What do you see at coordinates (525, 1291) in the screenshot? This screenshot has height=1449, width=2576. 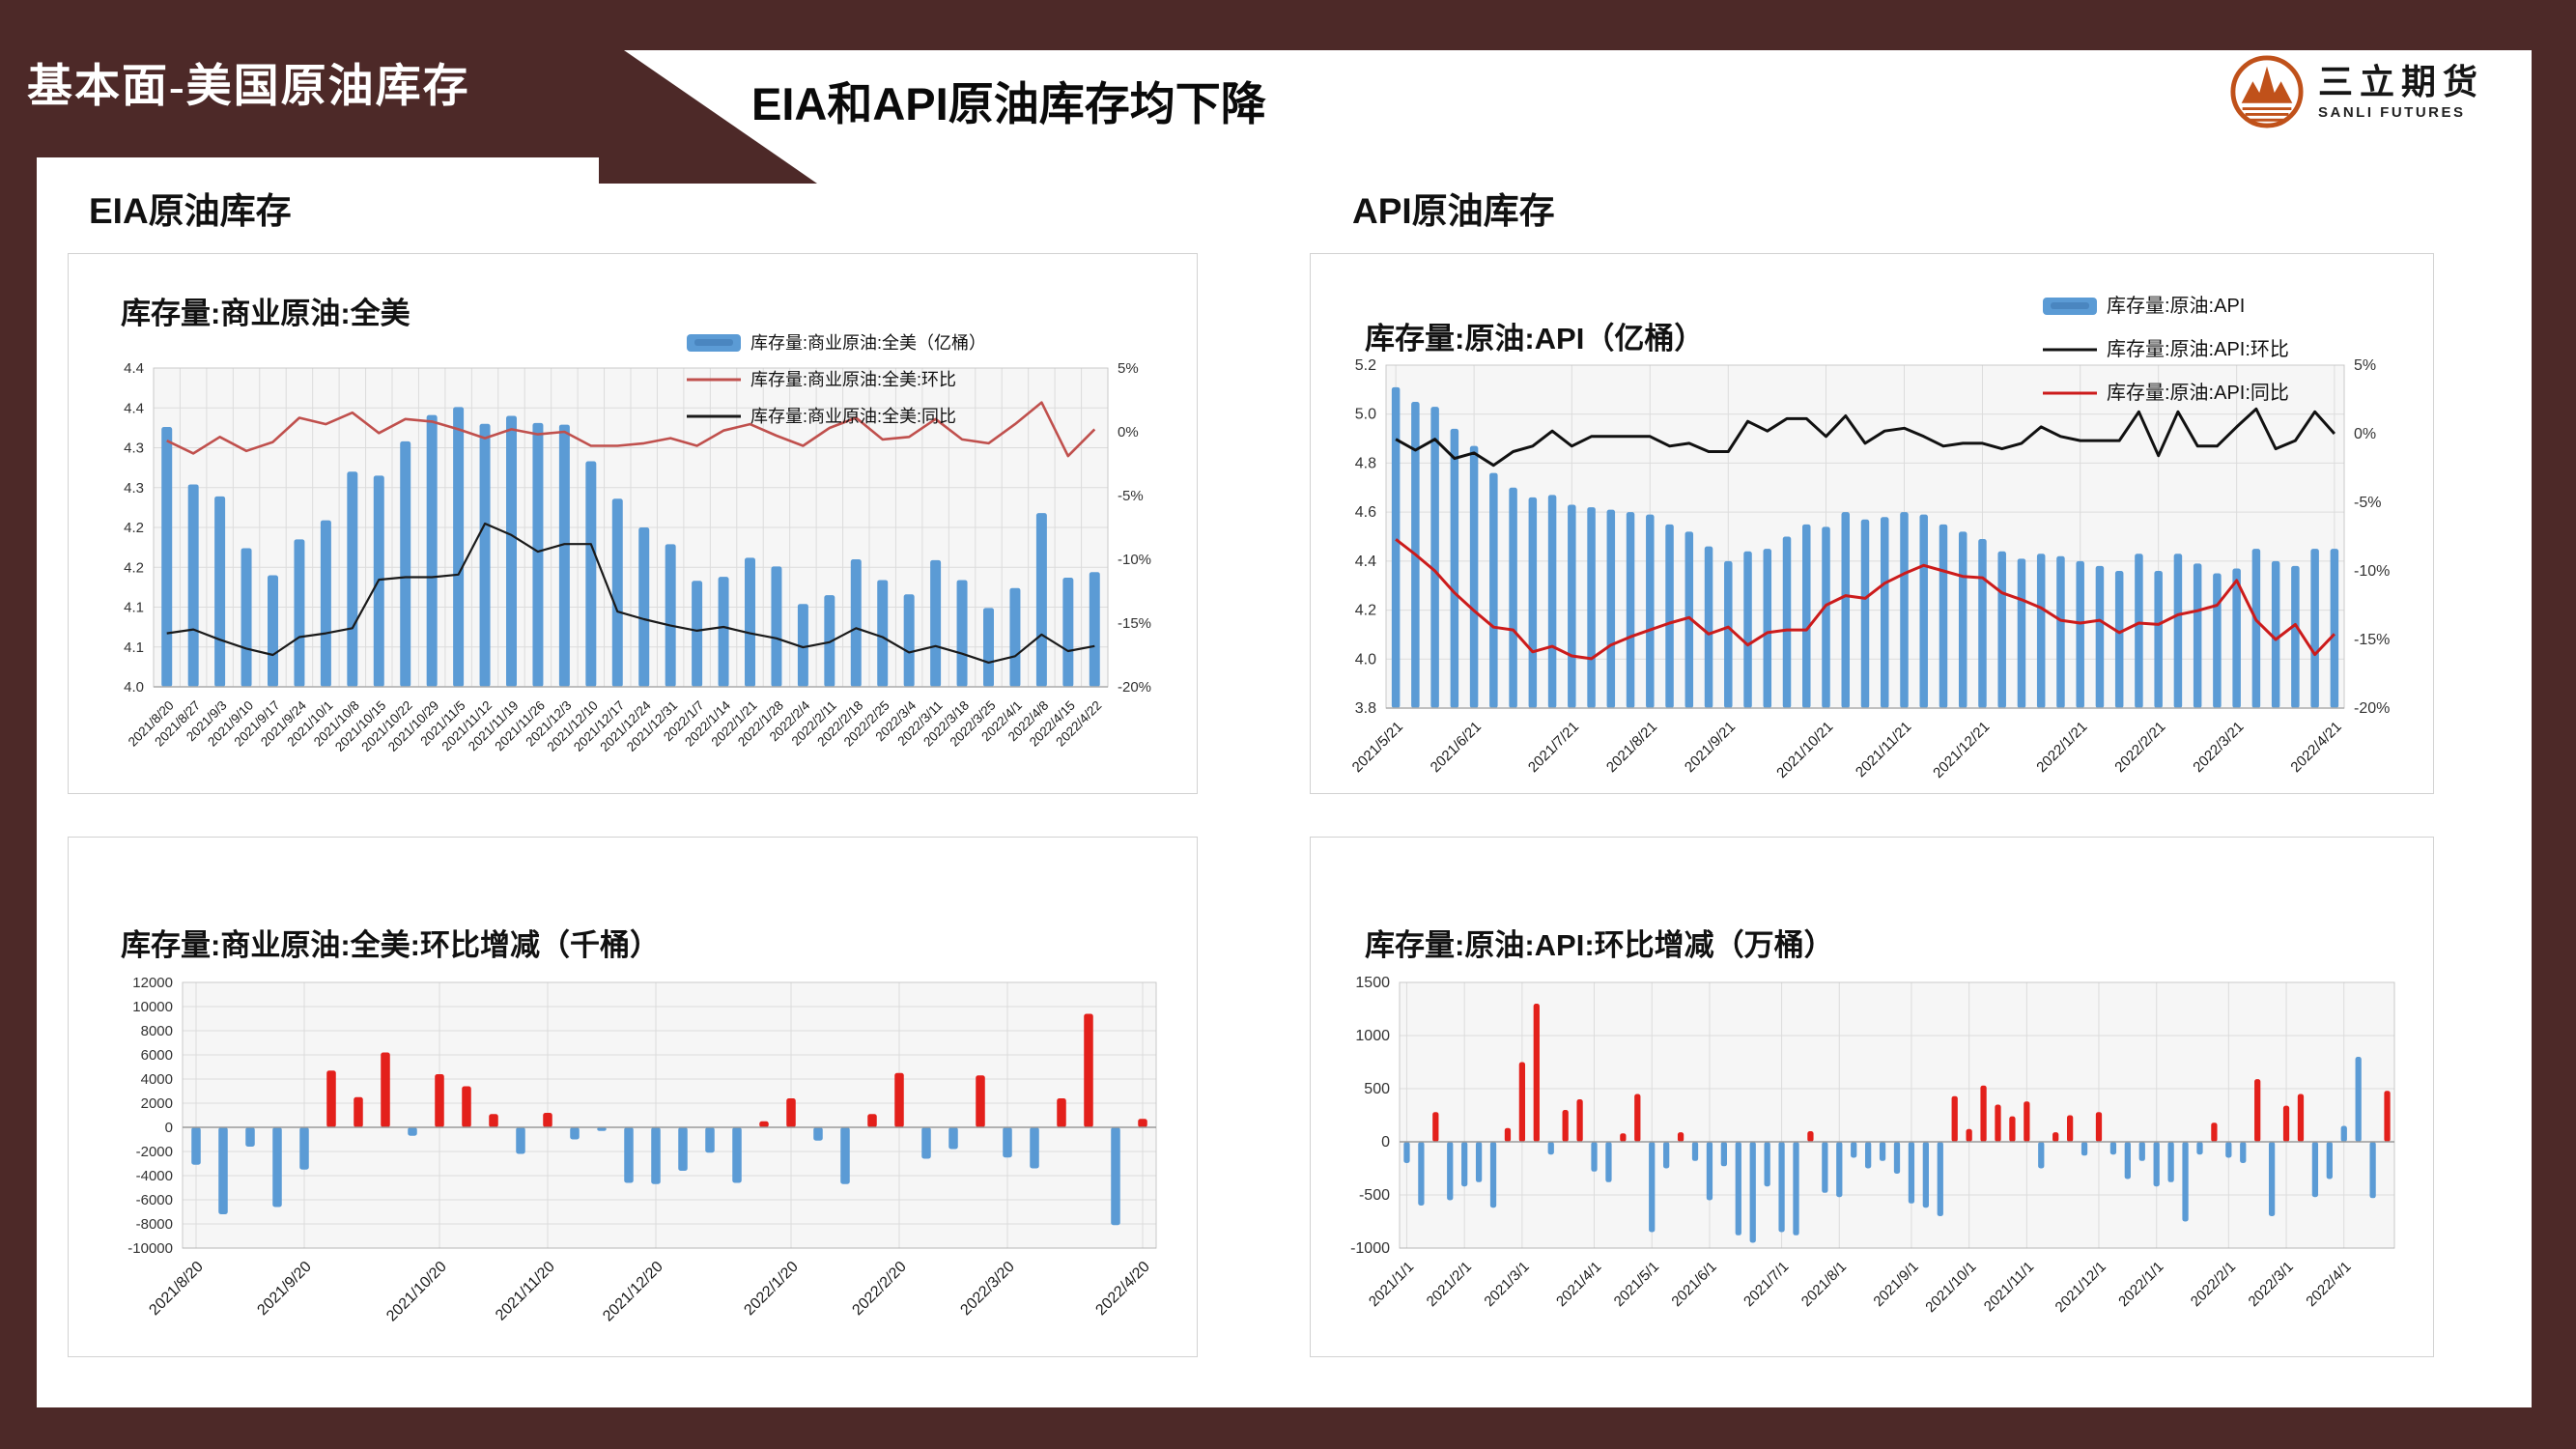 I see `svg-text: 2021/11/20` at bounding box center [525, 1291].